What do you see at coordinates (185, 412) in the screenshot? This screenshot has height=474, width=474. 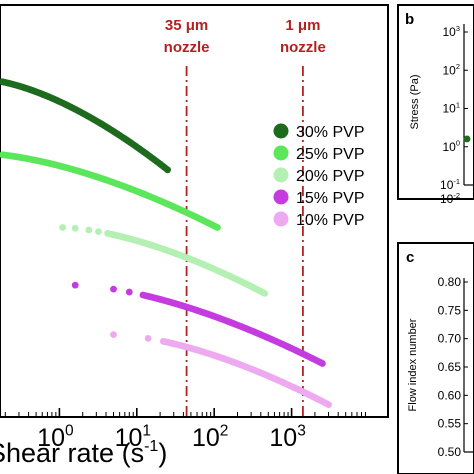 I see `panel-a-x-ticks` at bounding box center [185, 412].